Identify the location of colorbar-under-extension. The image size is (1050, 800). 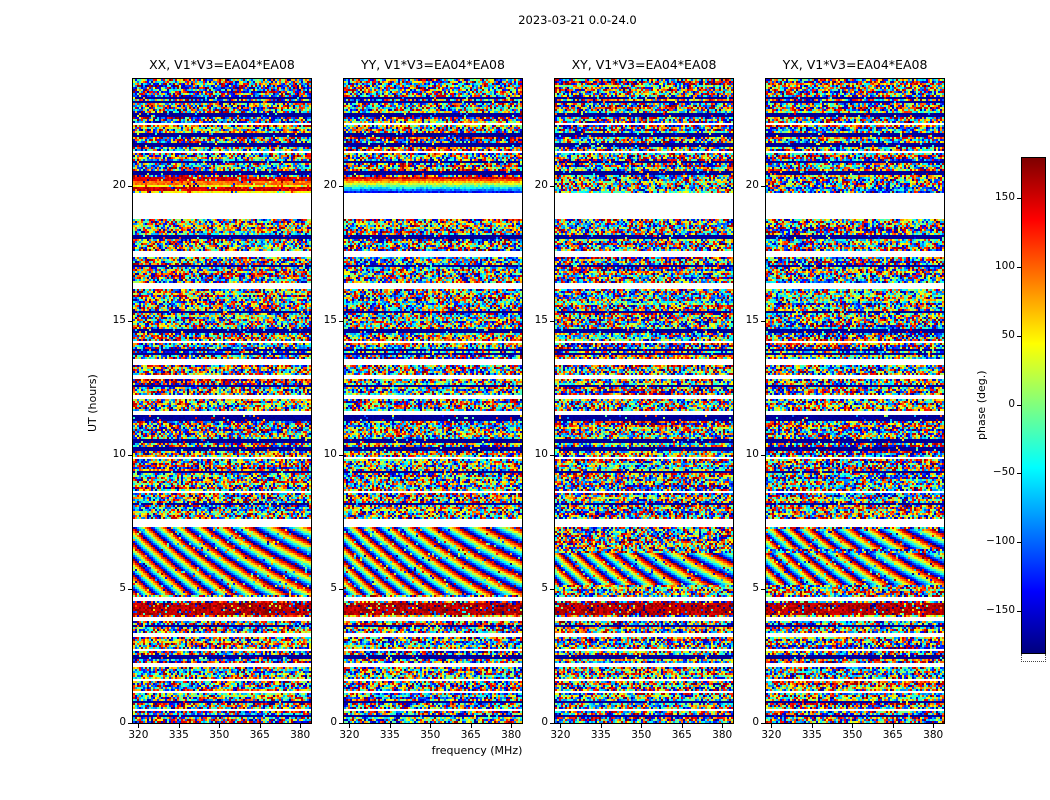
(1033, 658).